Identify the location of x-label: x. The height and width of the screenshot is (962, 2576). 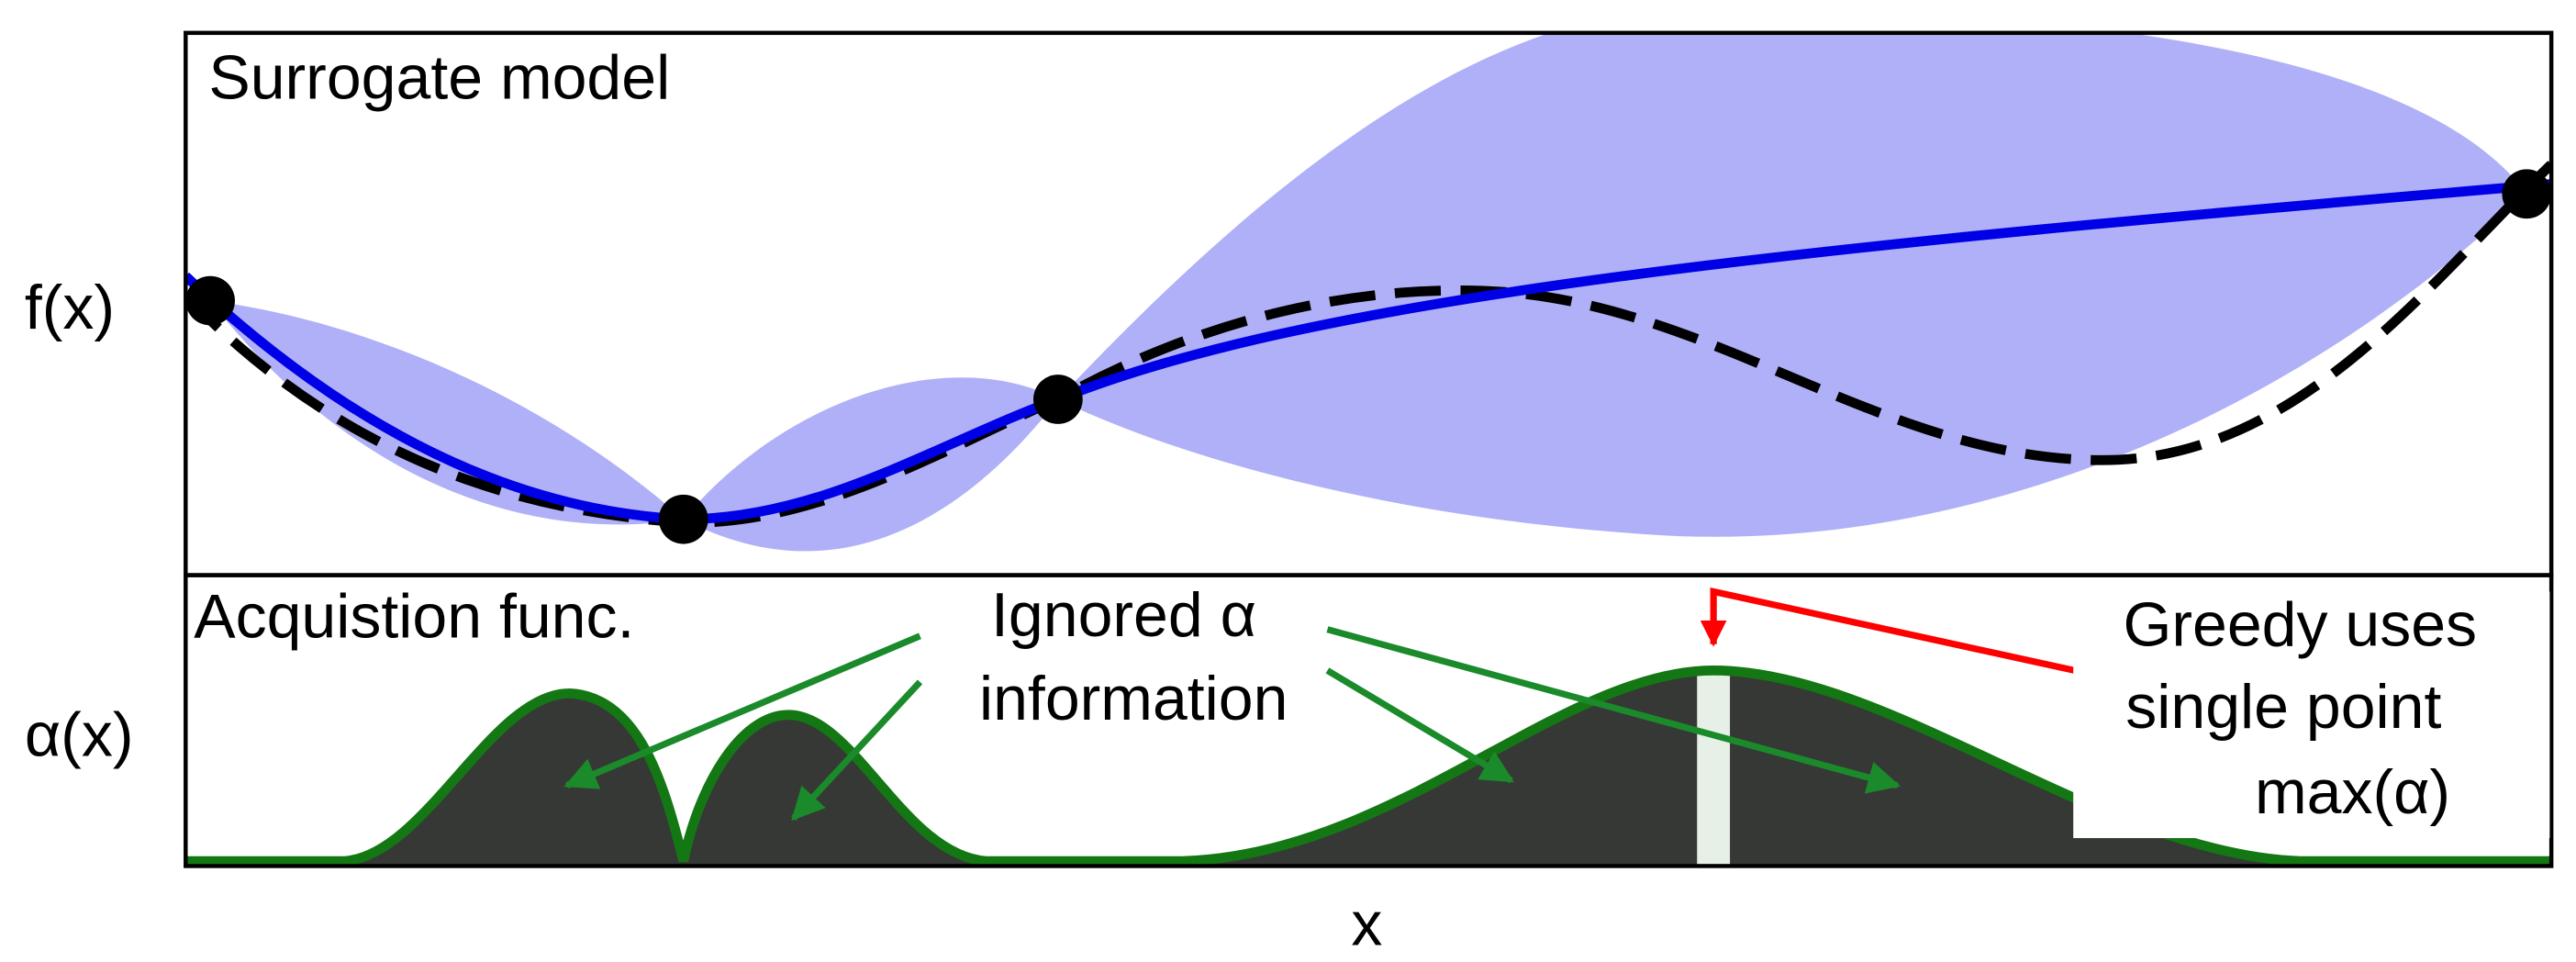
(1366, 923).